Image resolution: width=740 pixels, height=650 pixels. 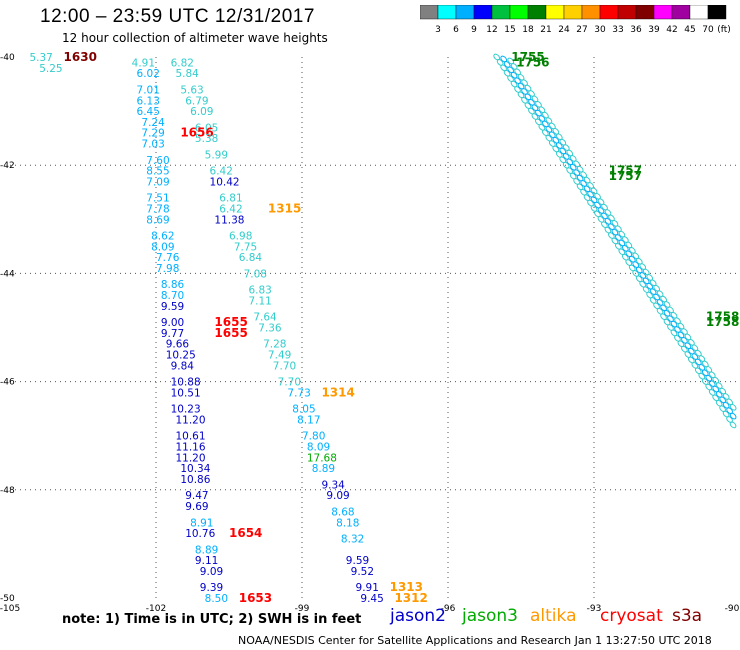 I want to click on wave-height-value: 10.42, so click(x=225, y=182).